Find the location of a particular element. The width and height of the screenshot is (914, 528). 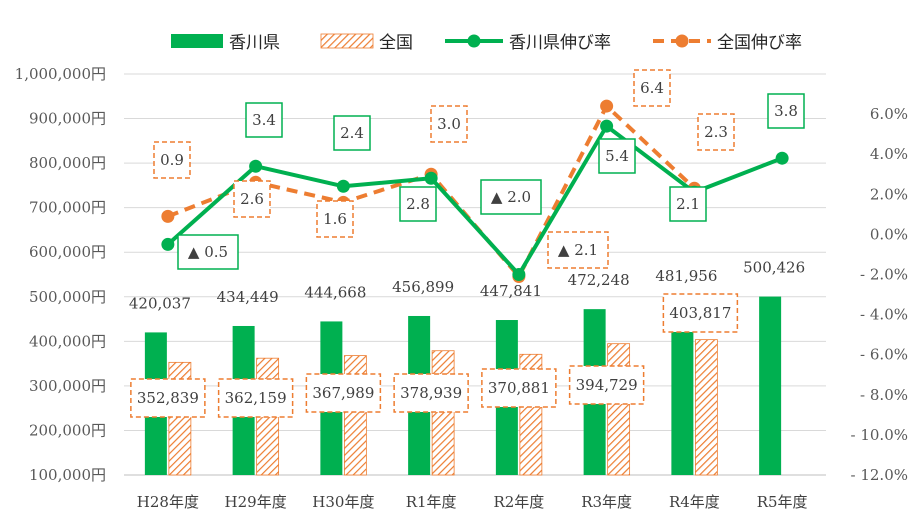

kagawa-rate-label: 2.8 is located at coordinates (418, 204).